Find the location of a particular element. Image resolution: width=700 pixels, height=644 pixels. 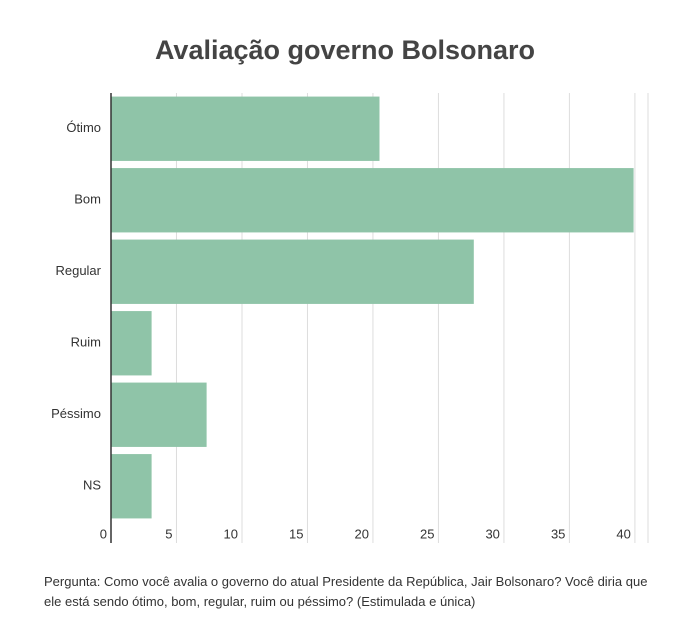

y-tick-label: Bom is located at coordinates (87, 199).